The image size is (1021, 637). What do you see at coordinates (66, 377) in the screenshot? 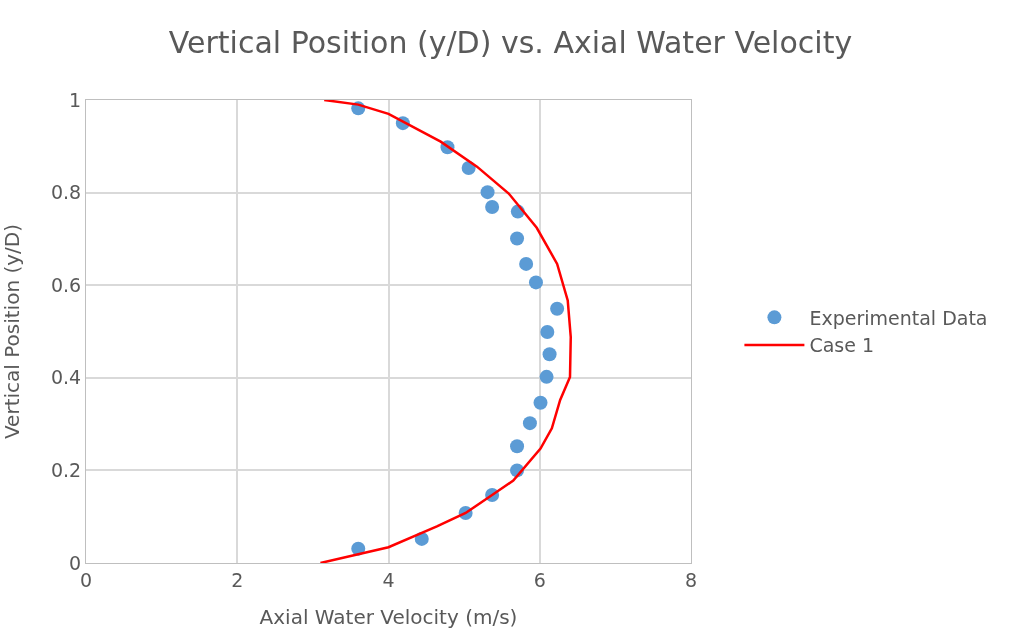
I see `y-tick-label: 0.4` at bounding box center [66, 377].